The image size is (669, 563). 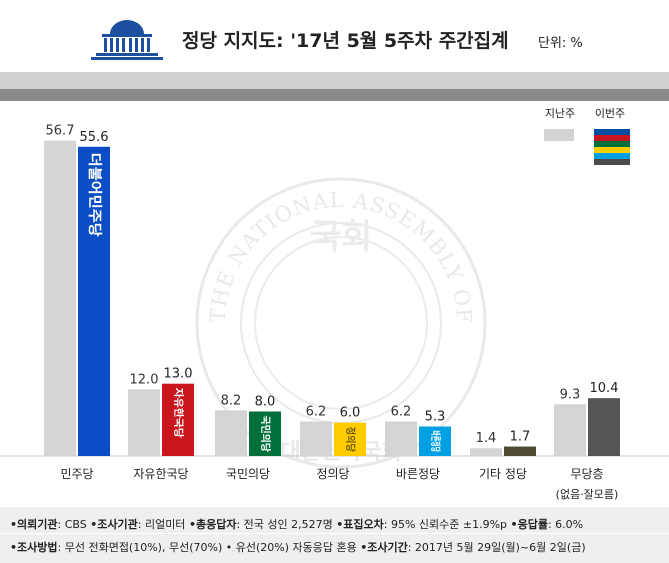 I want to click on value-label-prev-0: 56.7, so click(x=60, y=131).